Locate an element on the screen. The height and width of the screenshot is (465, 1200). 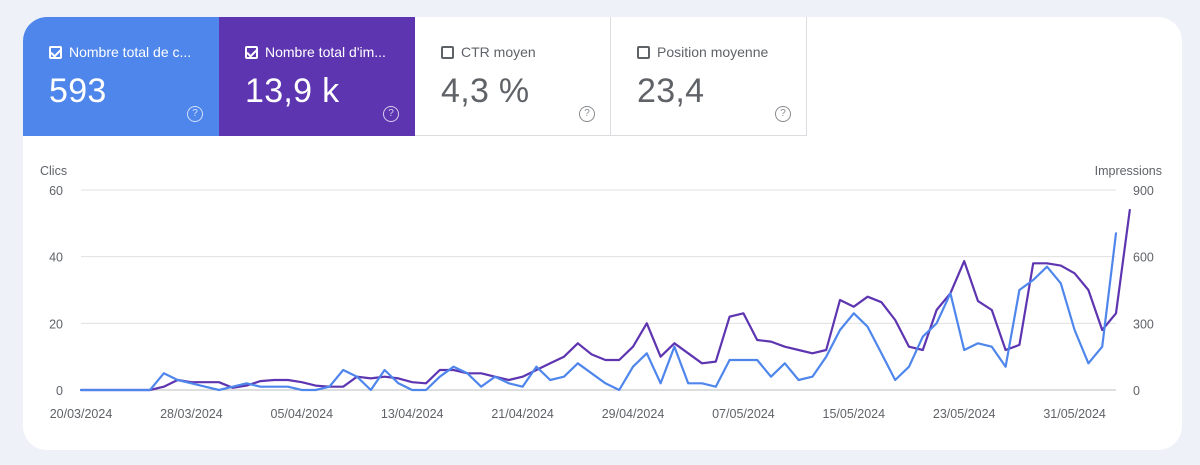
y-tick-right: 300 is located at coordinates (1143, 324).